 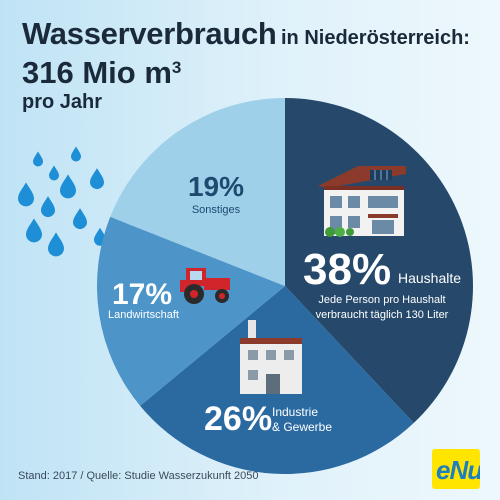 What do you see at coordinates (62, 201) in the screenshot?
I see `water-drops-icon` at bounding box center [62, 201].